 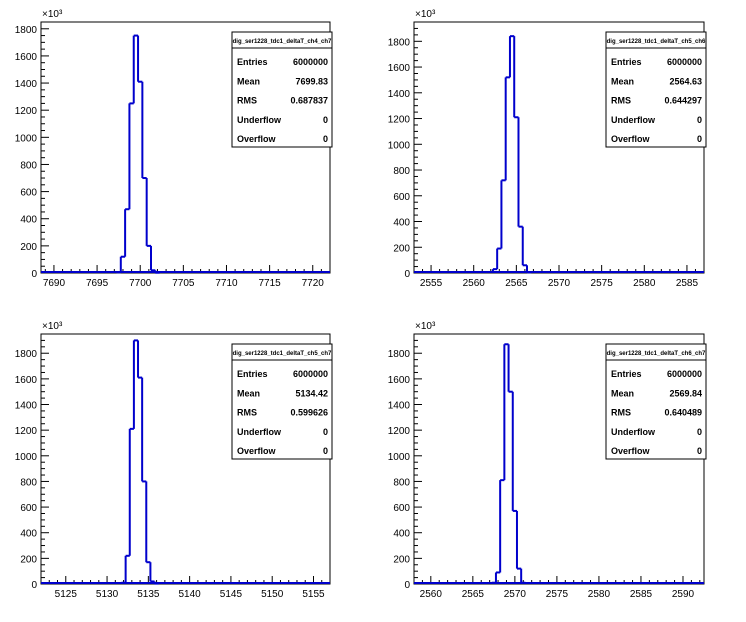 What do you see at coordinates (431, 594) in the screenshot?
I see `x-tick-label: 2560` at bounding box center [431, 594].